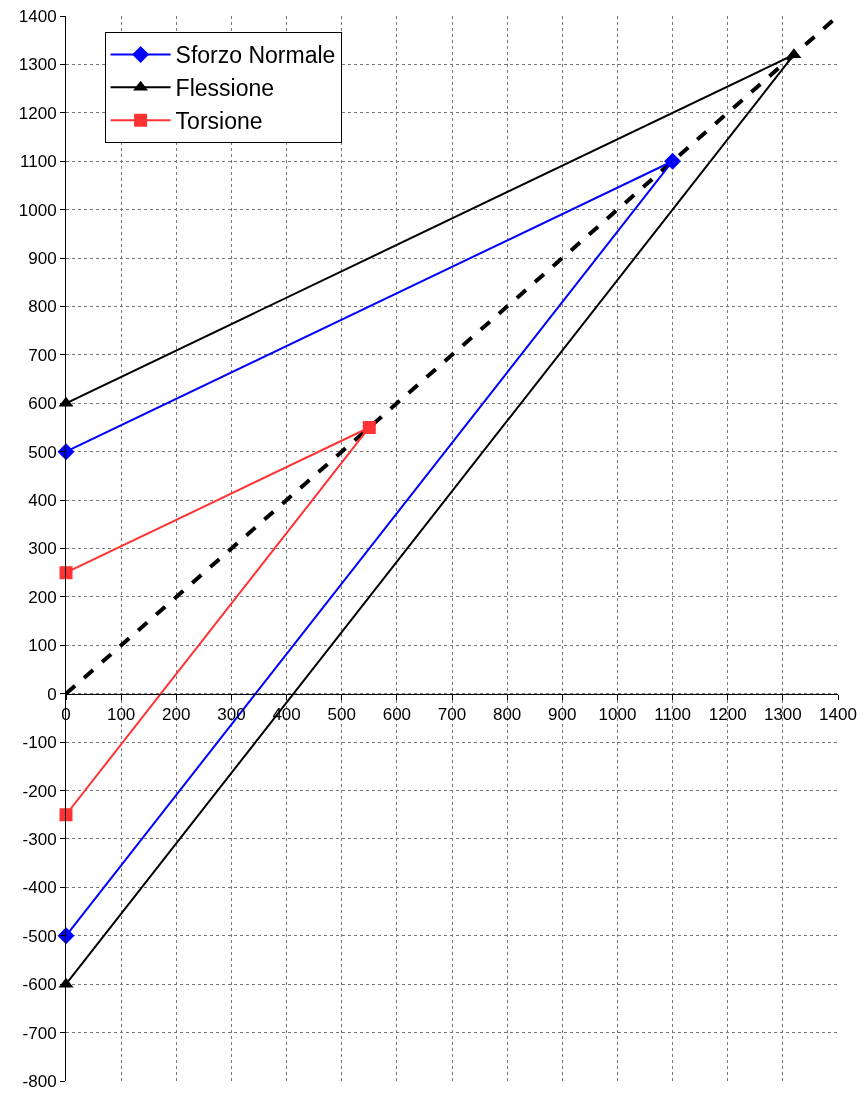  What do you see at coordinates (225, 88) in the screenshot?
I see `legend-label: Flessione` at bounding box center [225, 88].